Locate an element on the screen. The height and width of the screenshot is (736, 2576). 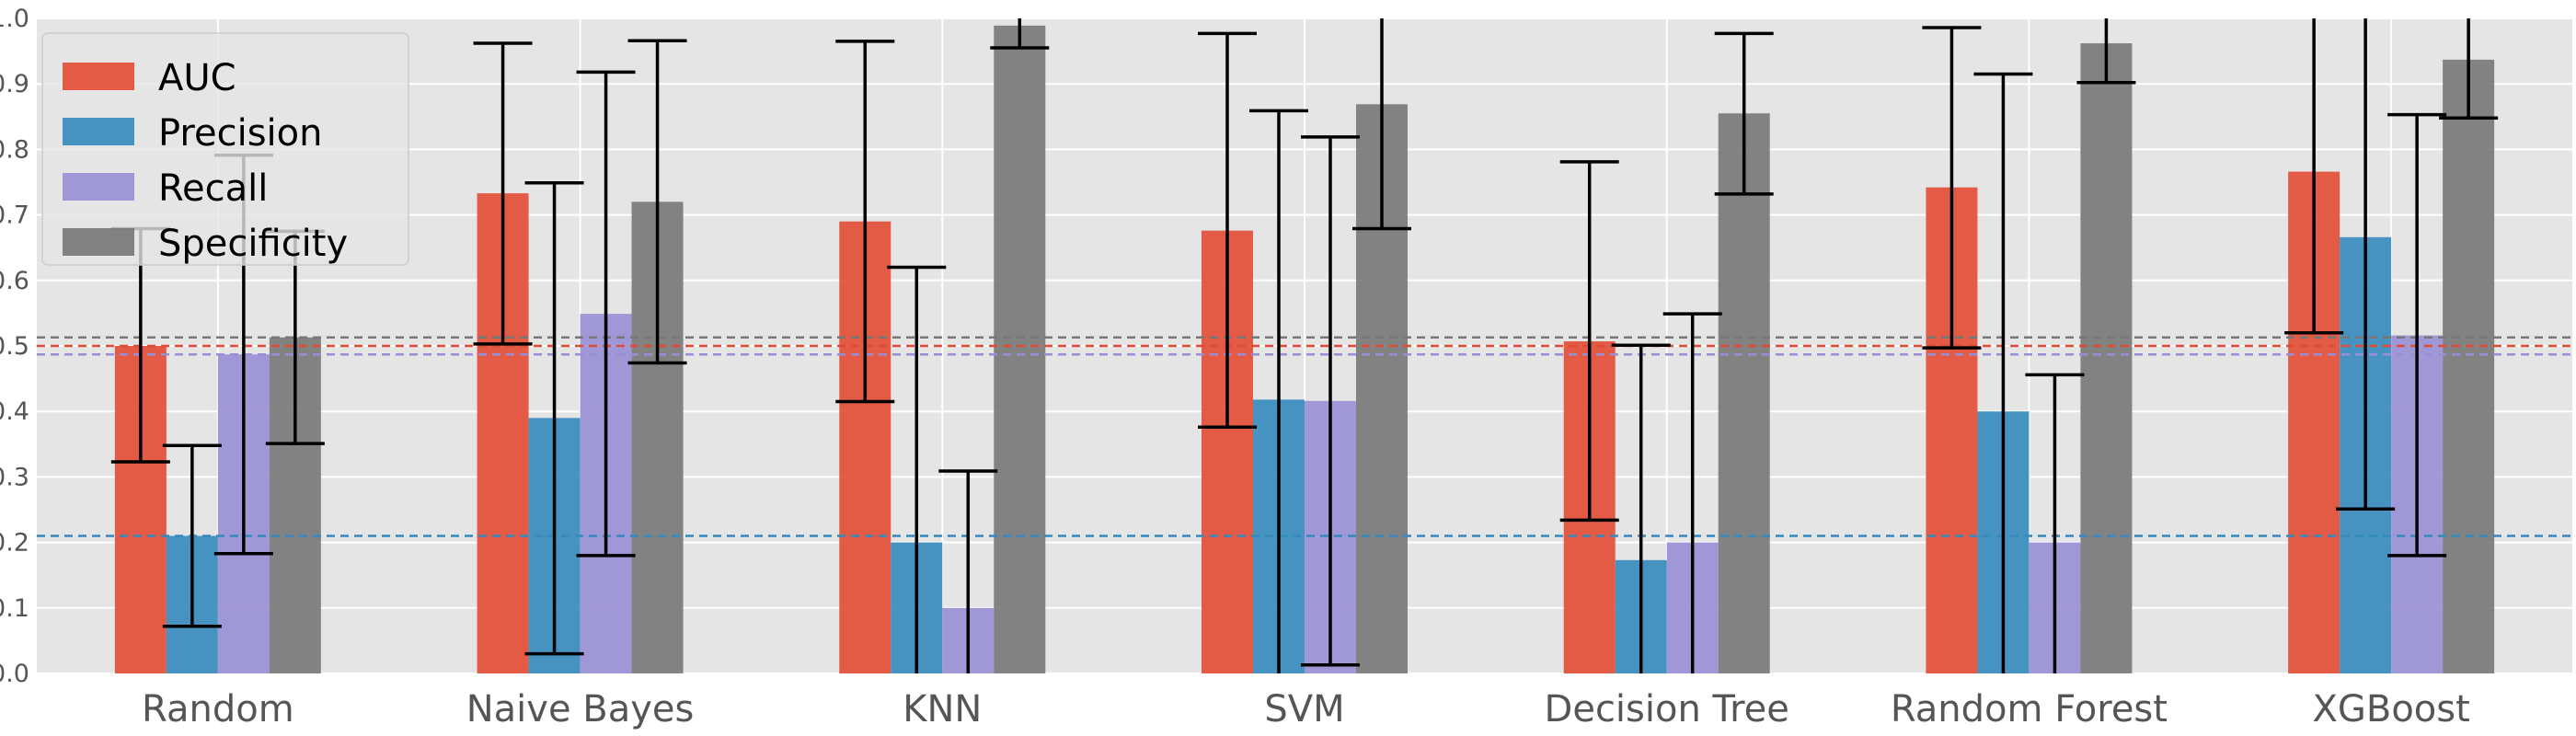
y-tick-label: 0.0 is located at coordinates (14, 674).